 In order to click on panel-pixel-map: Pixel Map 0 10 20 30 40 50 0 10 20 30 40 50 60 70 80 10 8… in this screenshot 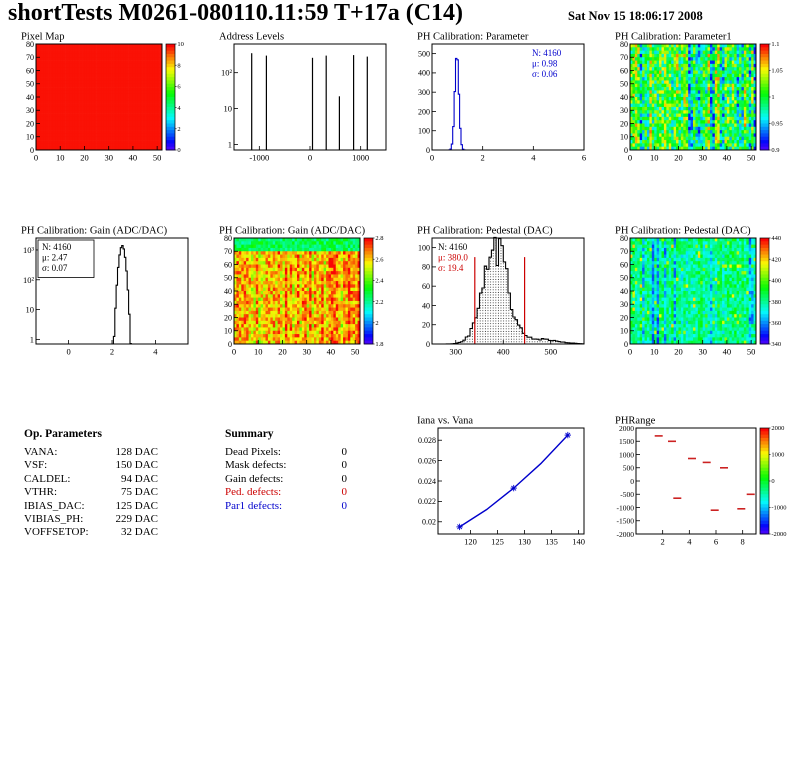, I will do `click(103, 100)`.